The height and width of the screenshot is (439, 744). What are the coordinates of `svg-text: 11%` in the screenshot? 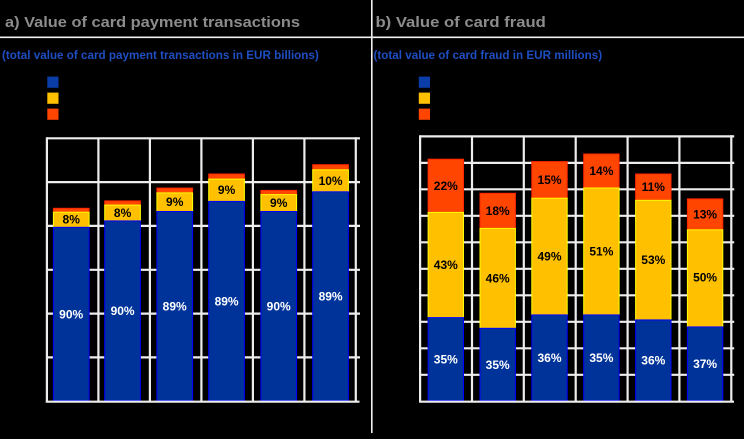 It's located at (654, 187).